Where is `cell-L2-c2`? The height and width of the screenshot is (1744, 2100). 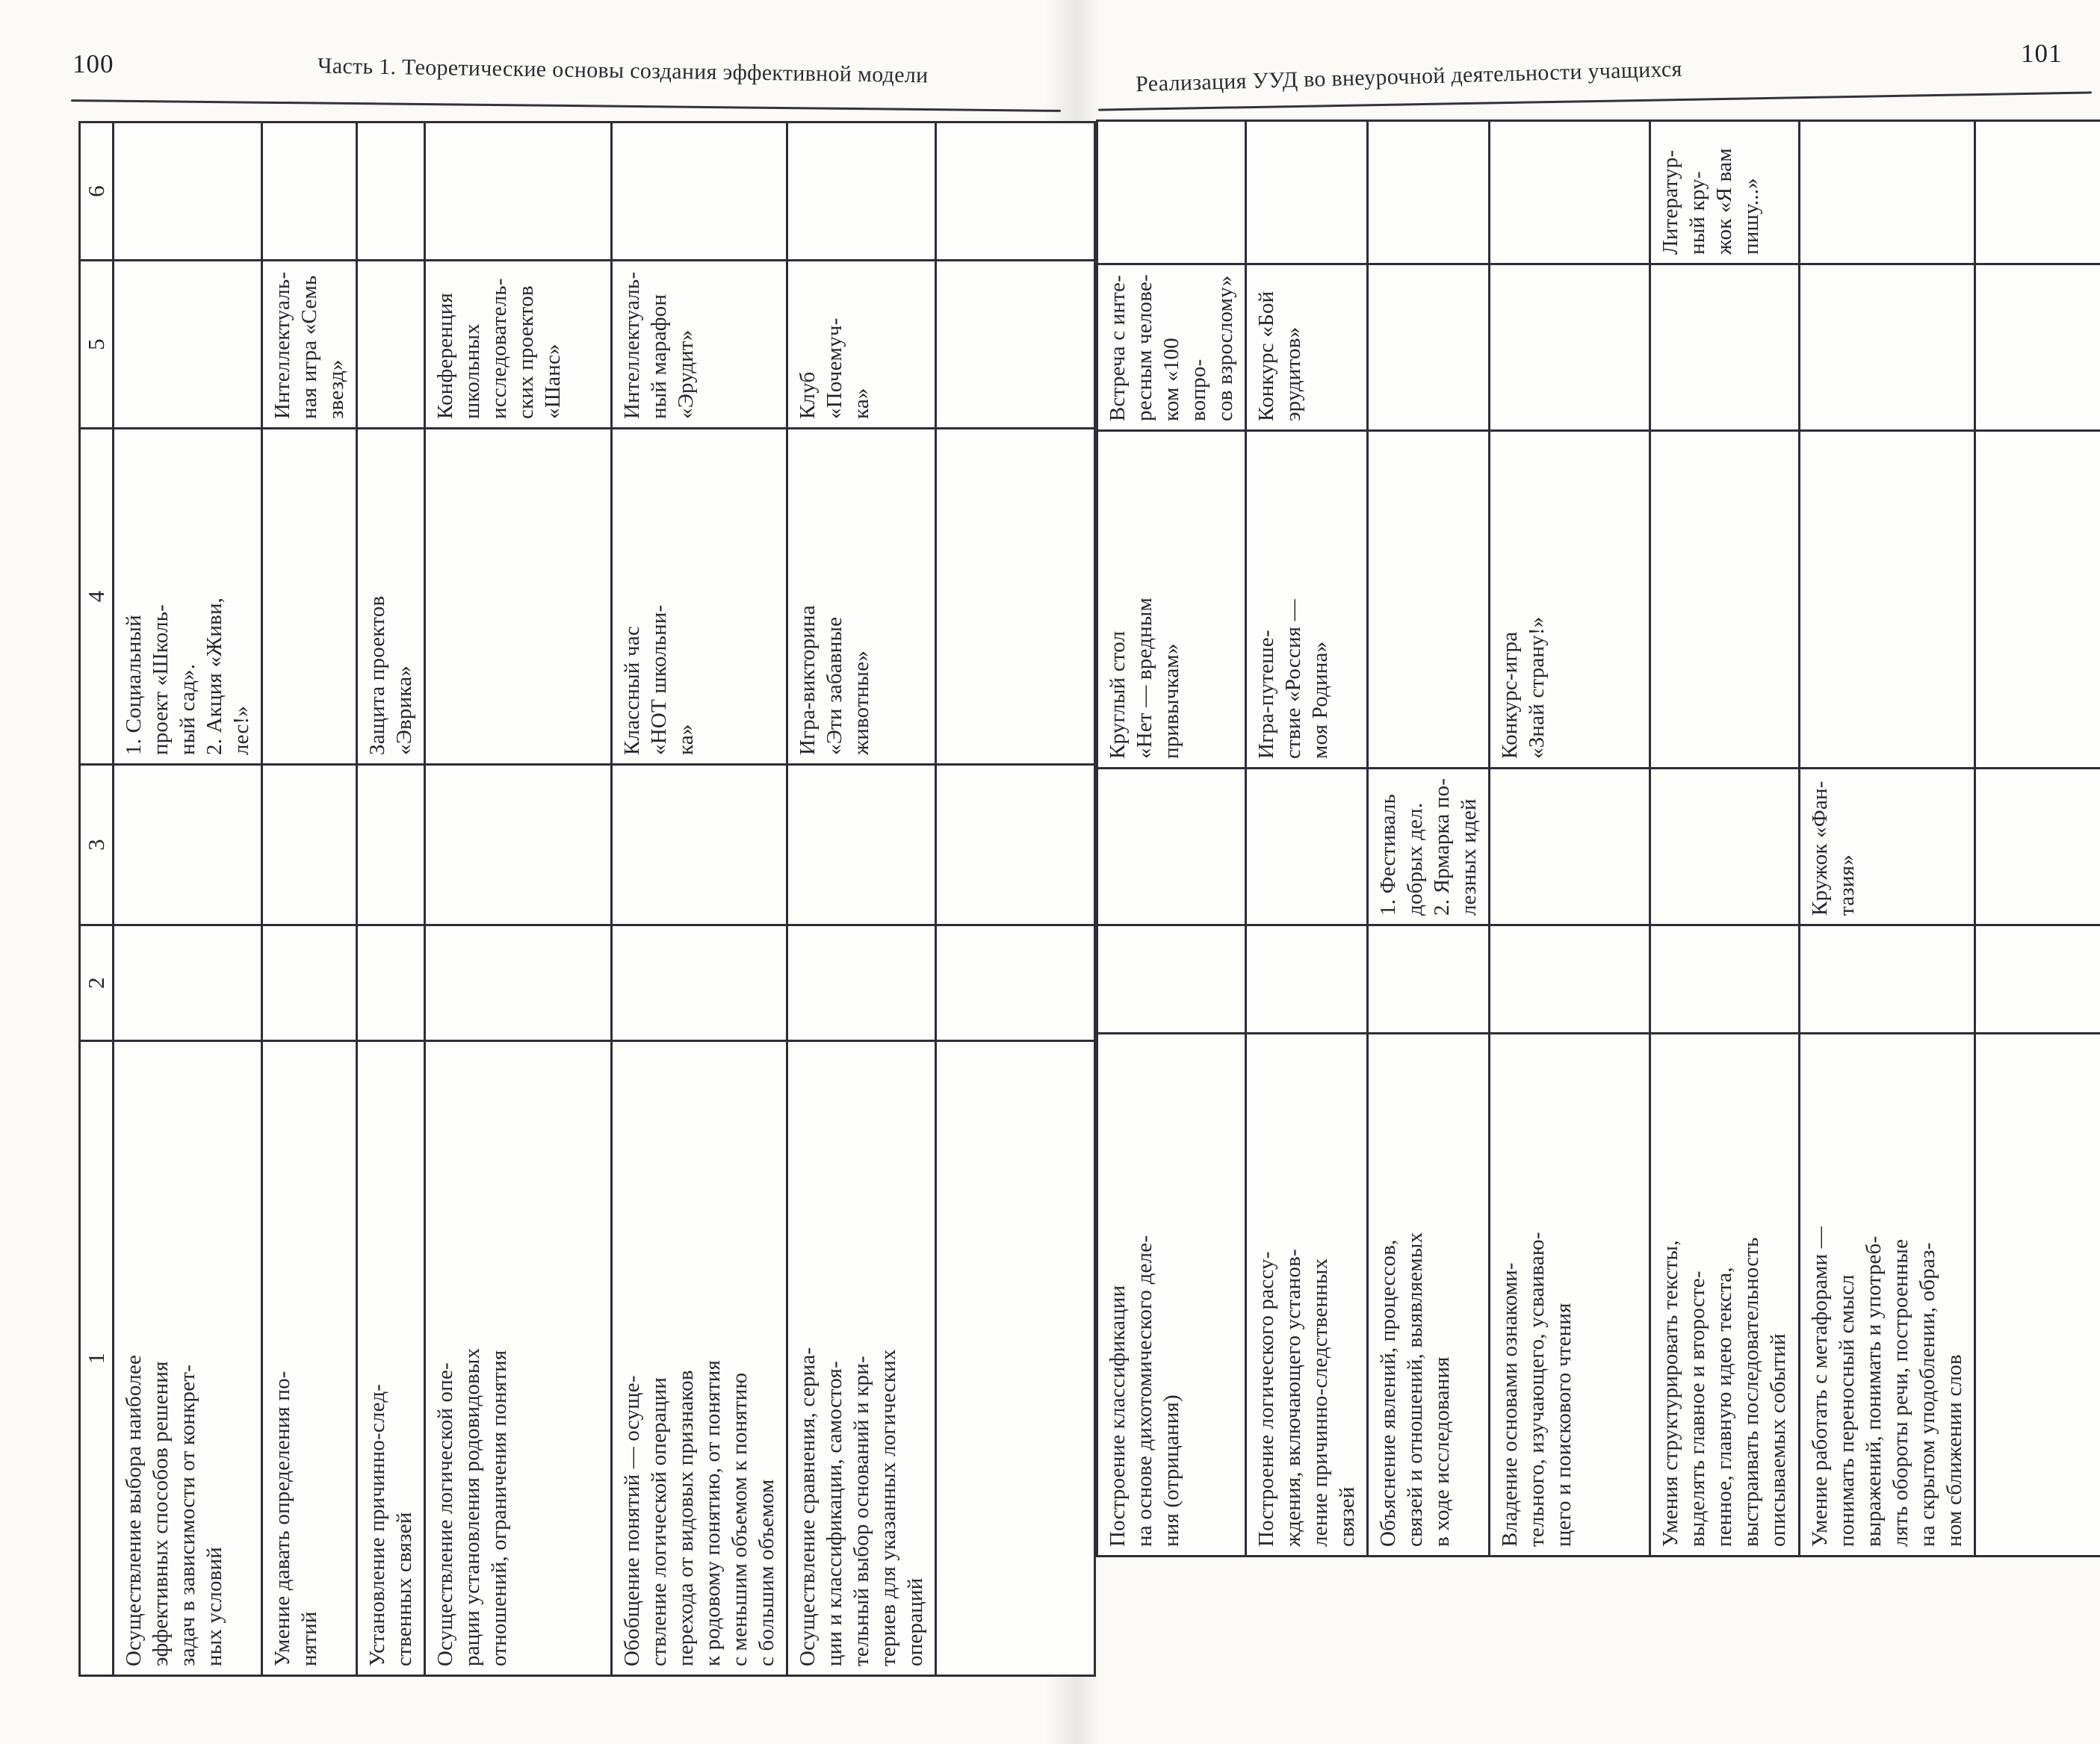 cell-L2-c2 is located at coordinates (309, 983).